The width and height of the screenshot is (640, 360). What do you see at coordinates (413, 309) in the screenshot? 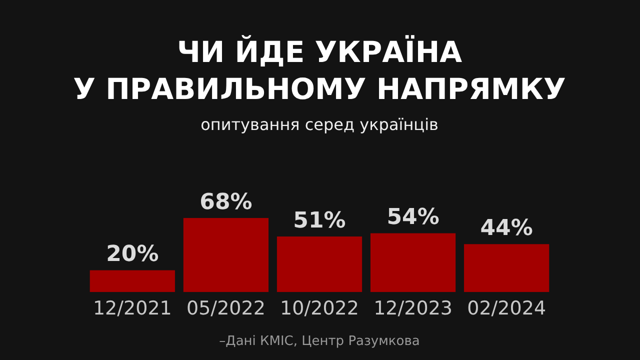
I see `x-tick-label: 12/2023` at bounding box center [413, 309].